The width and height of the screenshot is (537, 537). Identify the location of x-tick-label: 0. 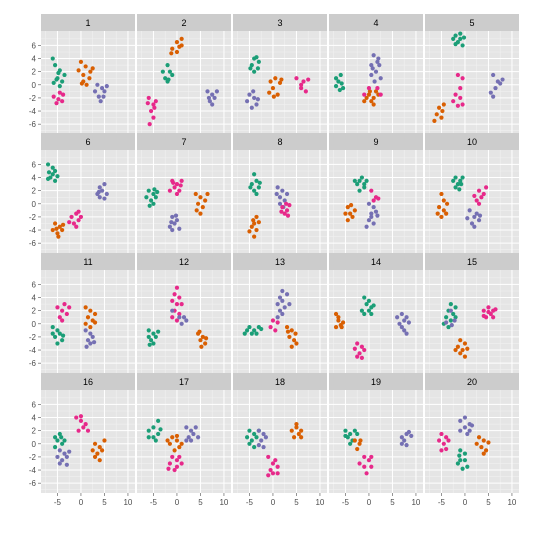
(465, 502).